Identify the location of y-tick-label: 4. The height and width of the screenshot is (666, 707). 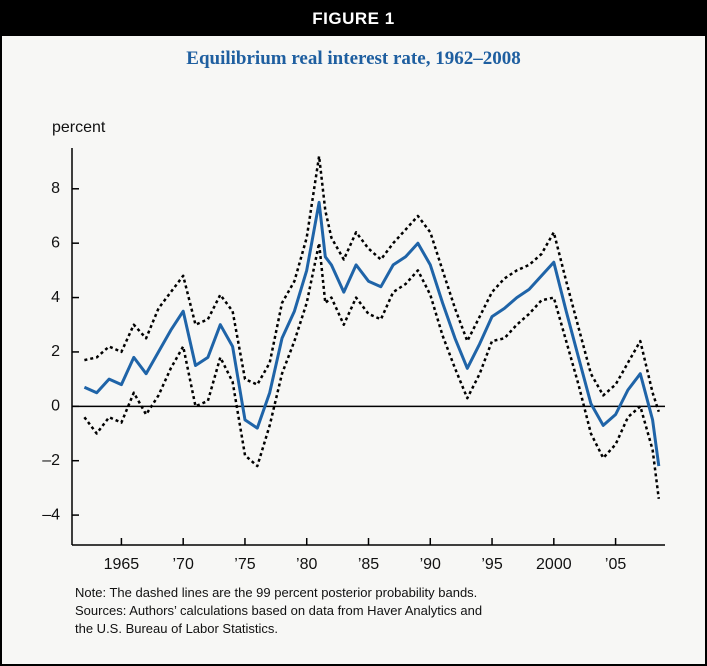
(55, 297).